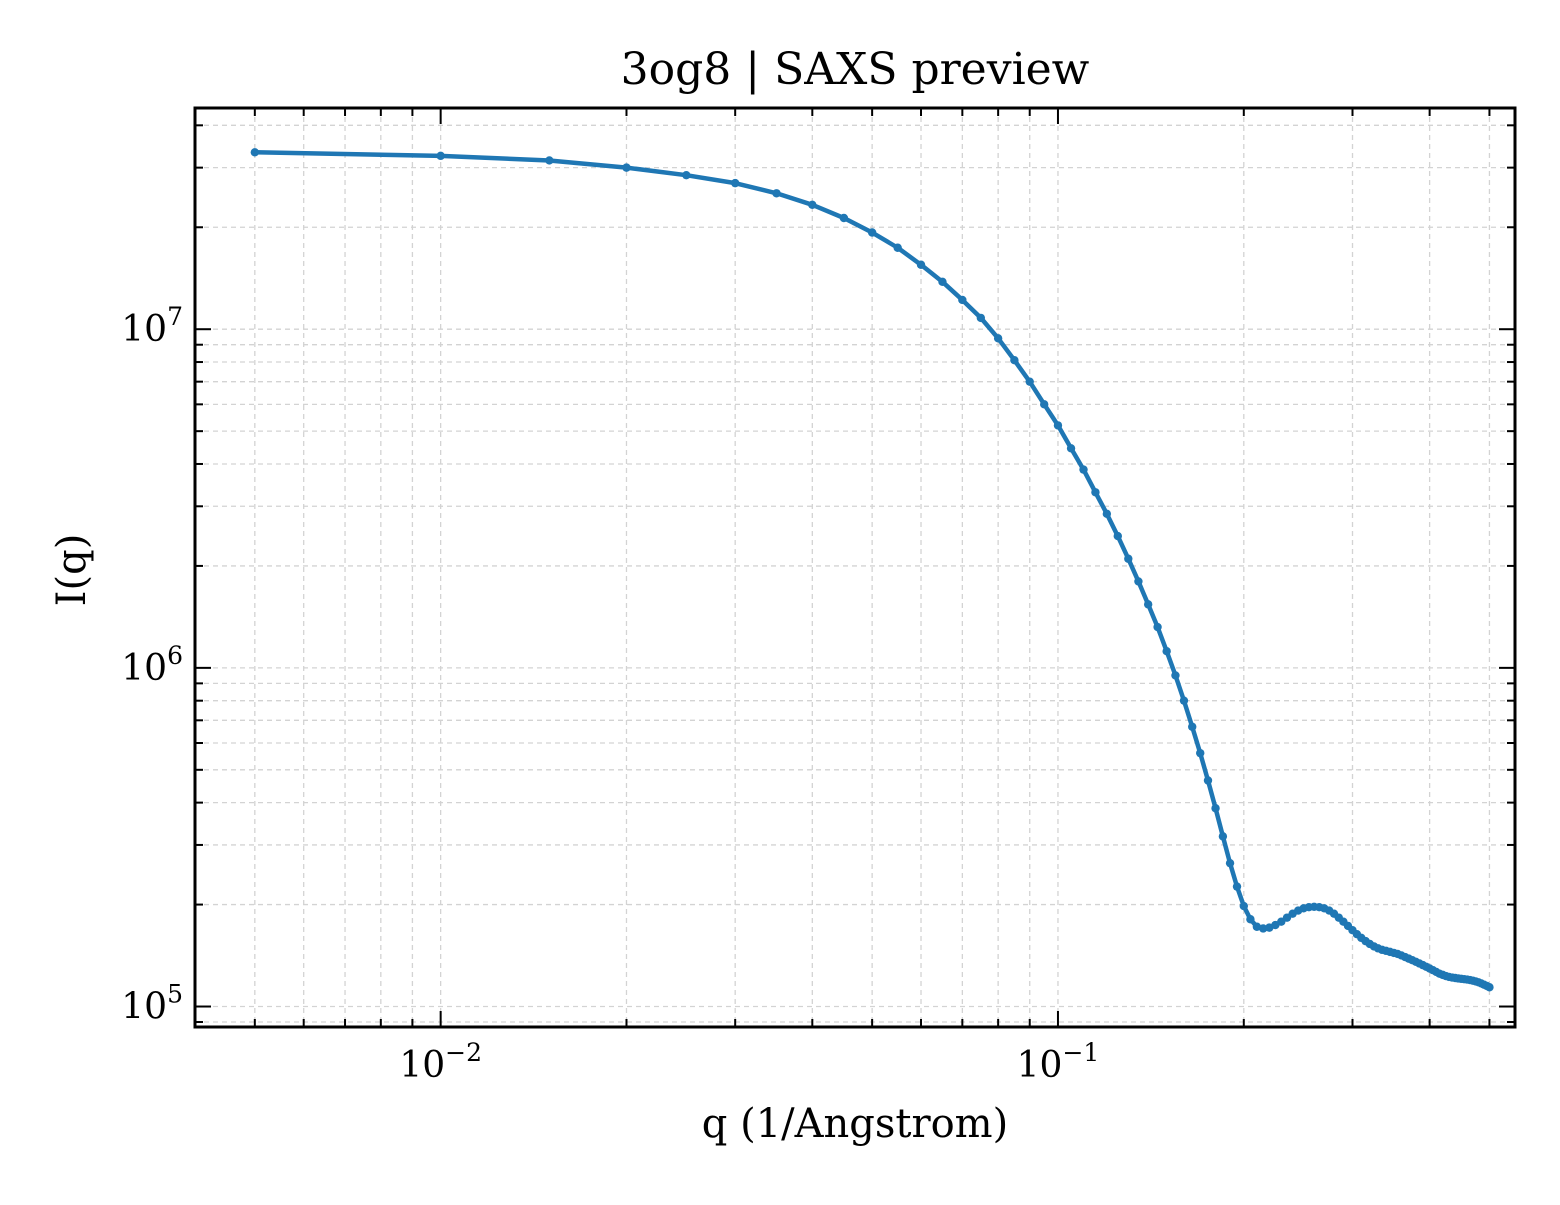 Image resolution: width=1560 pixels, height=1205 pixels. What do you see at coordinates (152, 665) in the screenshot?
I see `y-tick-label: 10⁶` at bounding box center [152, 665].